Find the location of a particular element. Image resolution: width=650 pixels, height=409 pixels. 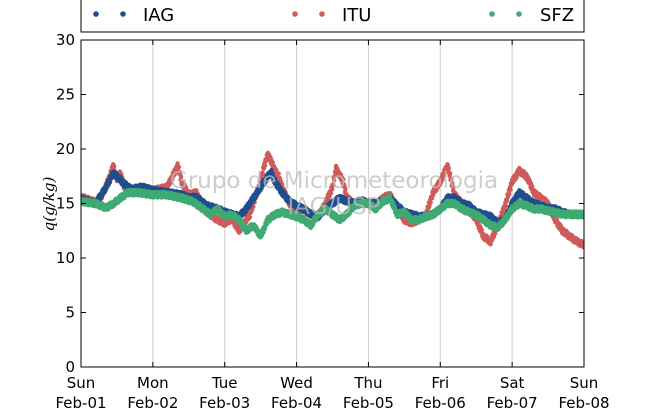

legend-entry-iag: IAG is located at coordinates (133, 15).